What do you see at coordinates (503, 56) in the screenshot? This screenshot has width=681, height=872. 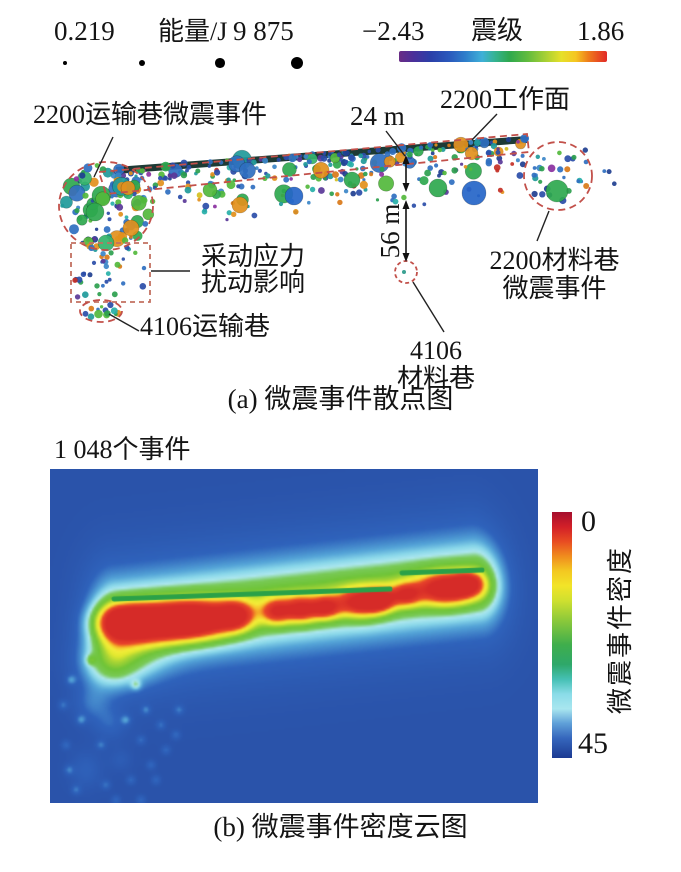 I see `magnitude-colorbar` at bounding box center [503, 56].